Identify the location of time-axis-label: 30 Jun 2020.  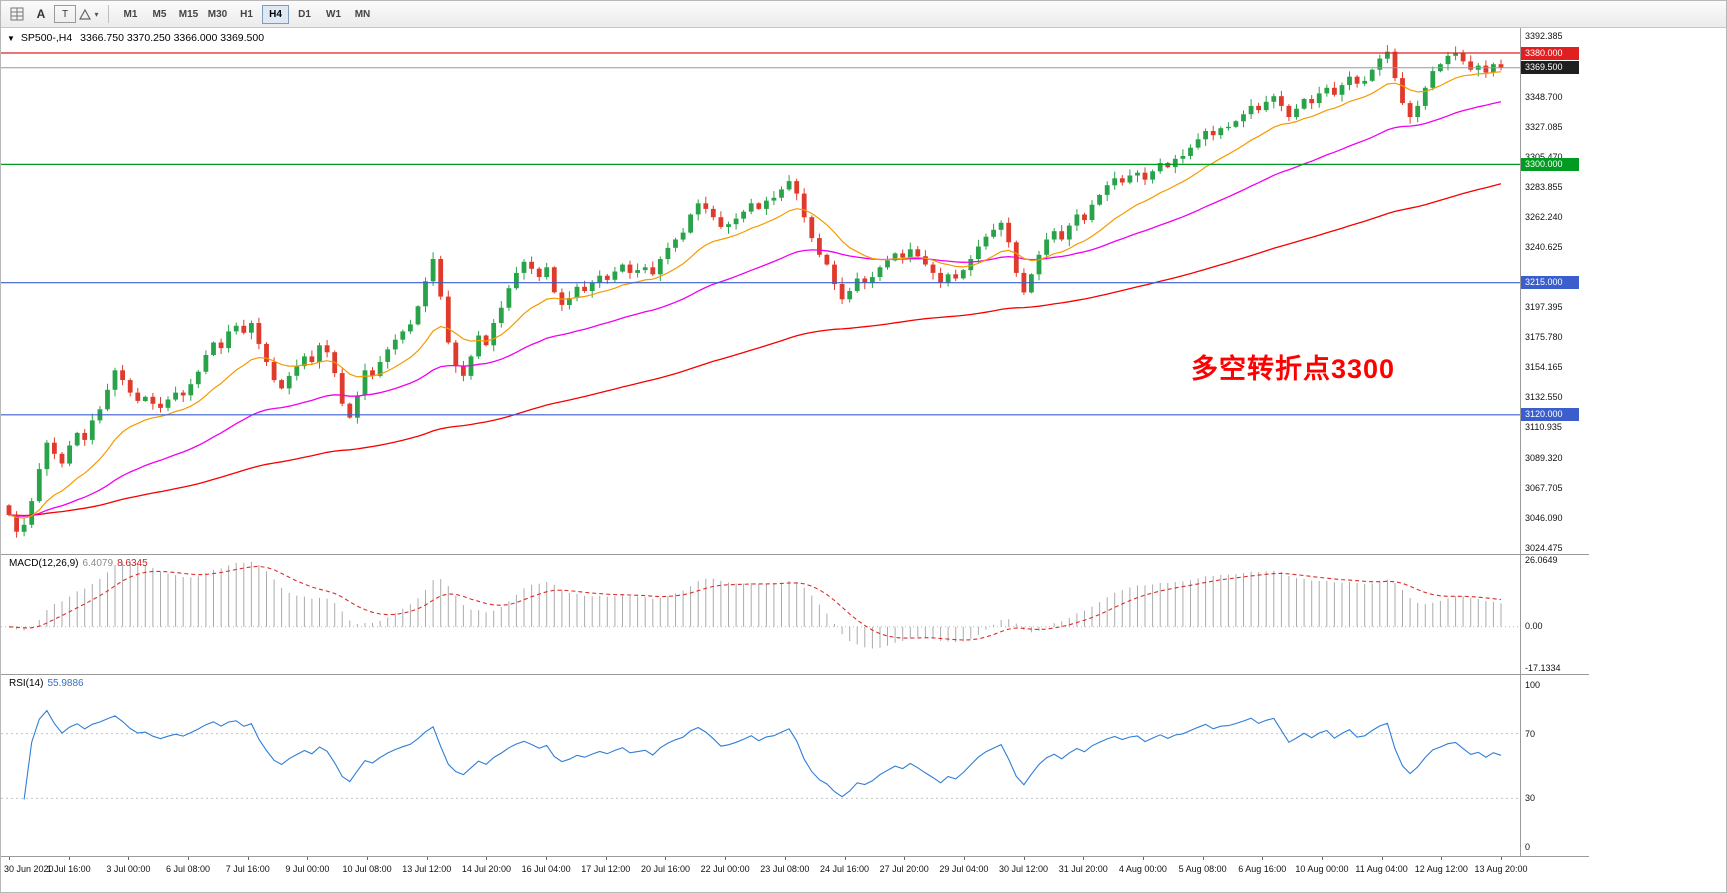
(29, 869).